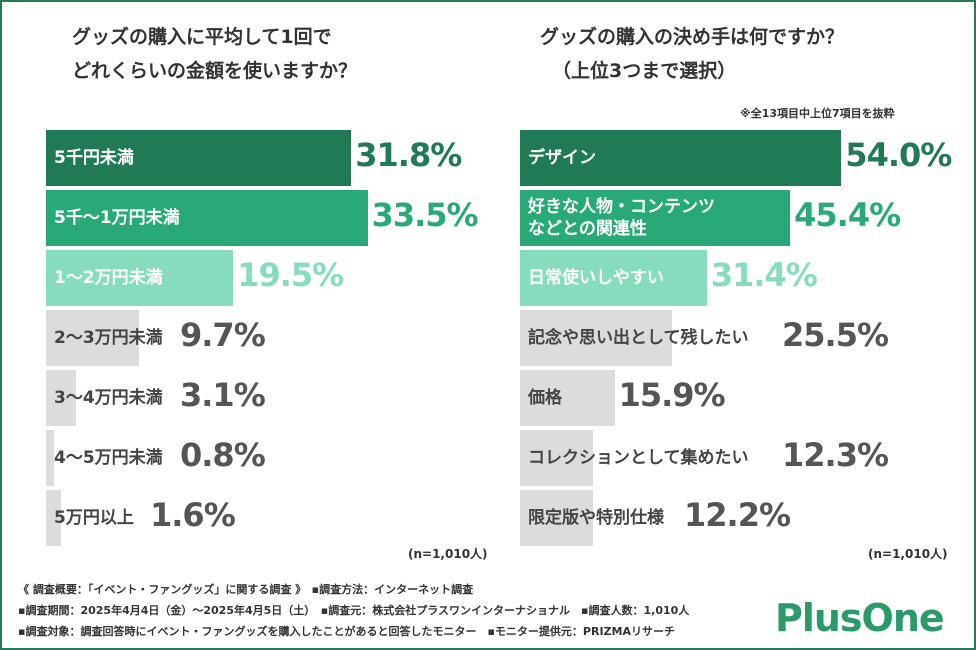 The image size is (976, 650). What do you see at coordinates (596, 518) in the screenshot?
I see `right-category-label-7: 限定版や特別仕様` at bounding box center [596, 518].